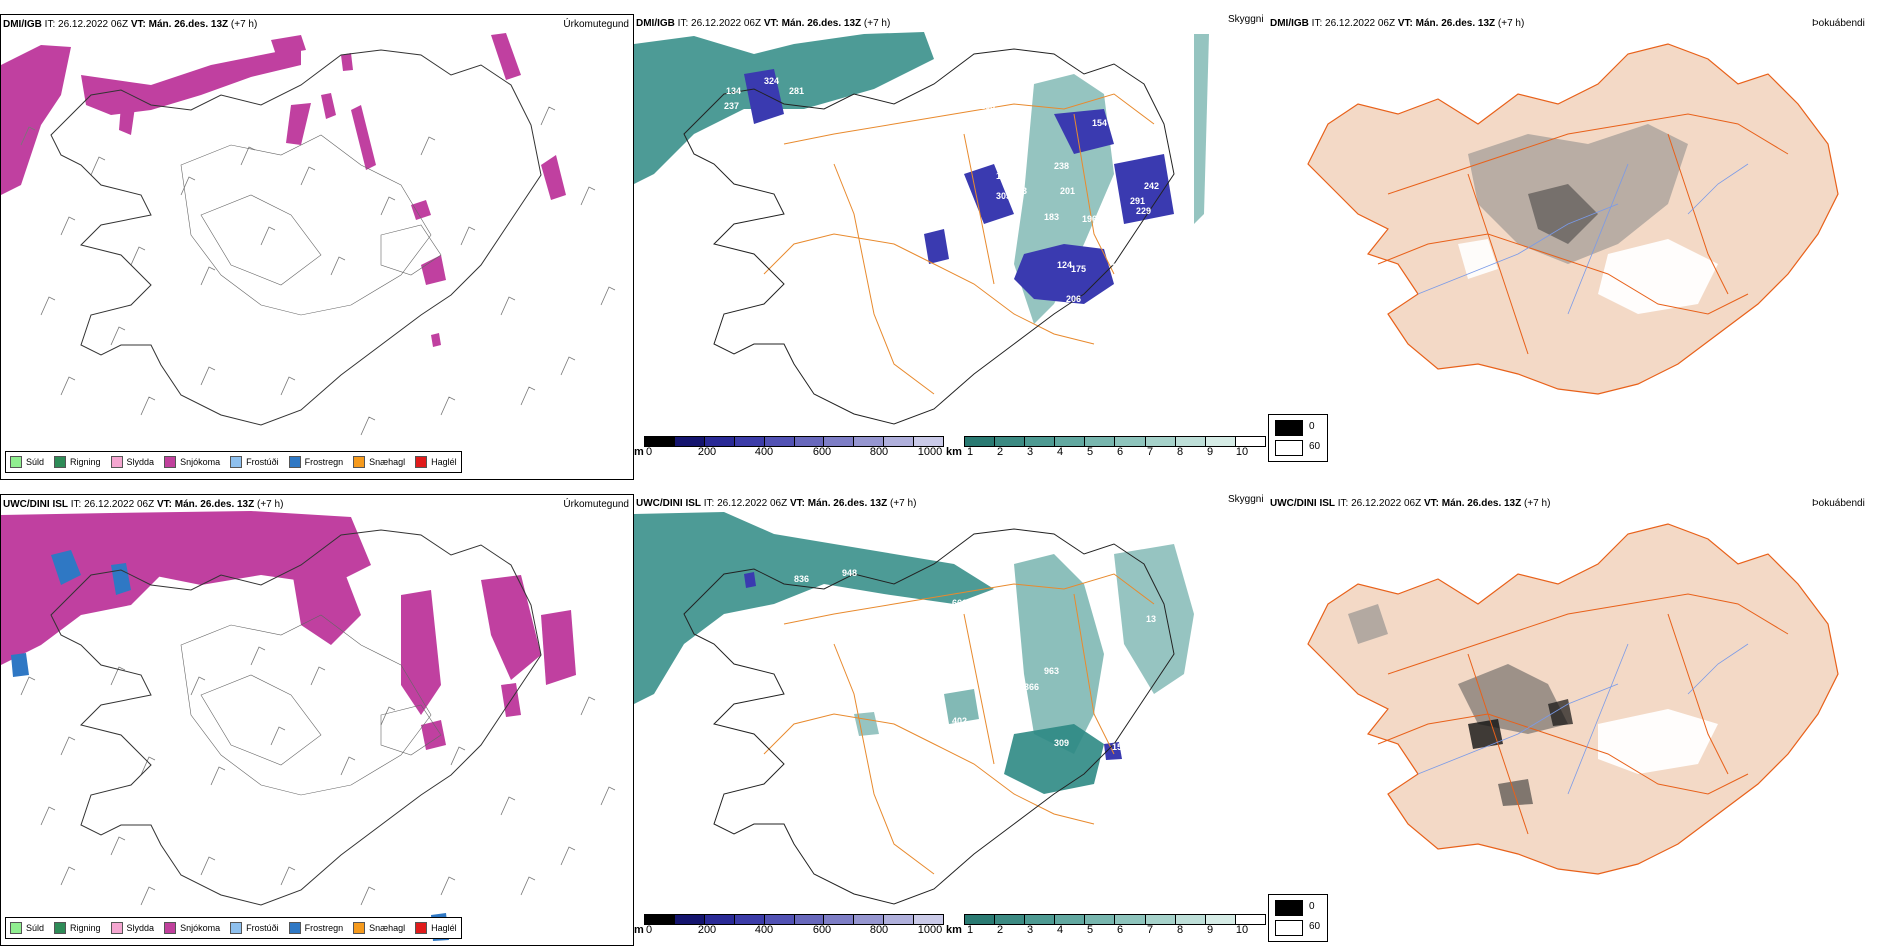 This screenshot has width=1900, height=950. What do you see at coordinates (1573, 699) in the screenshot?
I see `fog-index-map` at bounding box center [1573, 699].